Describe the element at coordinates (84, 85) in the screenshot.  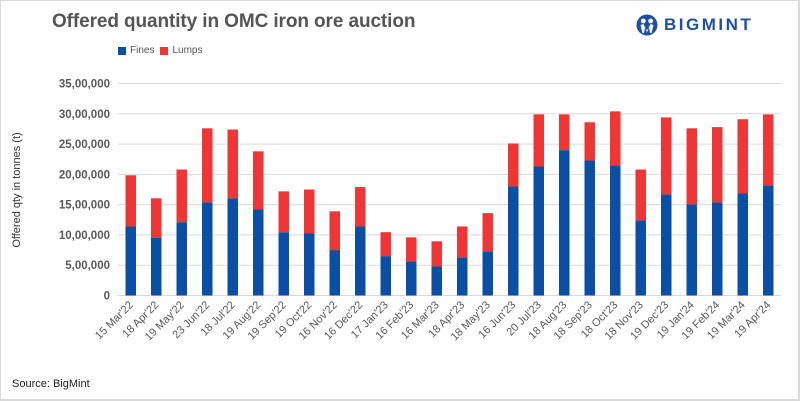
I see `y-tick-label: 35,00,000` at that location.